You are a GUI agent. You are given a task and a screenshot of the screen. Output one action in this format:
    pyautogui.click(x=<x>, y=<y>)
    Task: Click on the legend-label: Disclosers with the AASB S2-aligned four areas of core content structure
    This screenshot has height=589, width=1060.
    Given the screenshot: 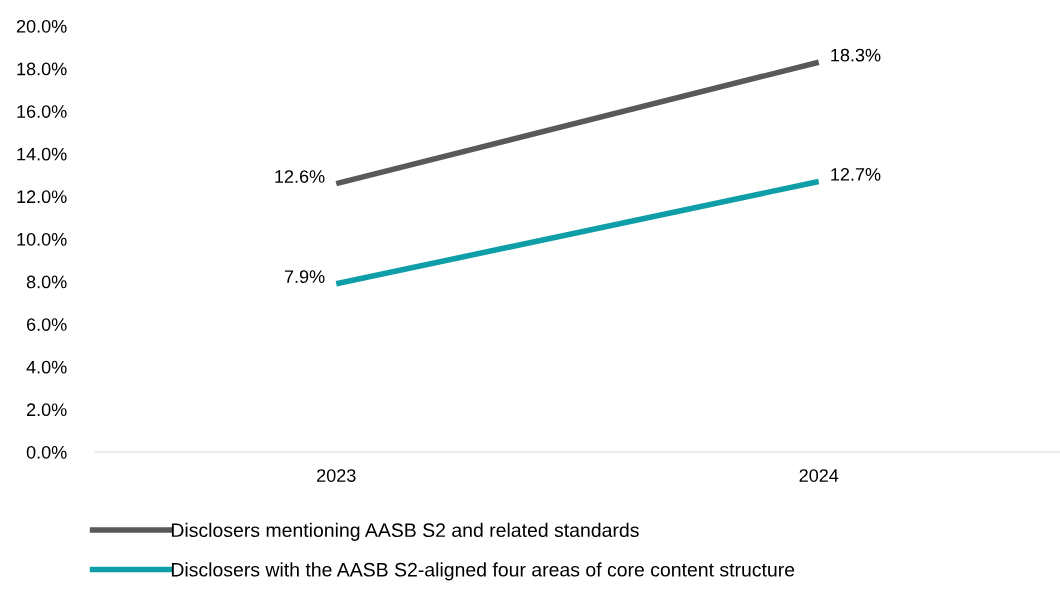 What is the action you would take?
    pyautogui.click(x=483, y=571)
    